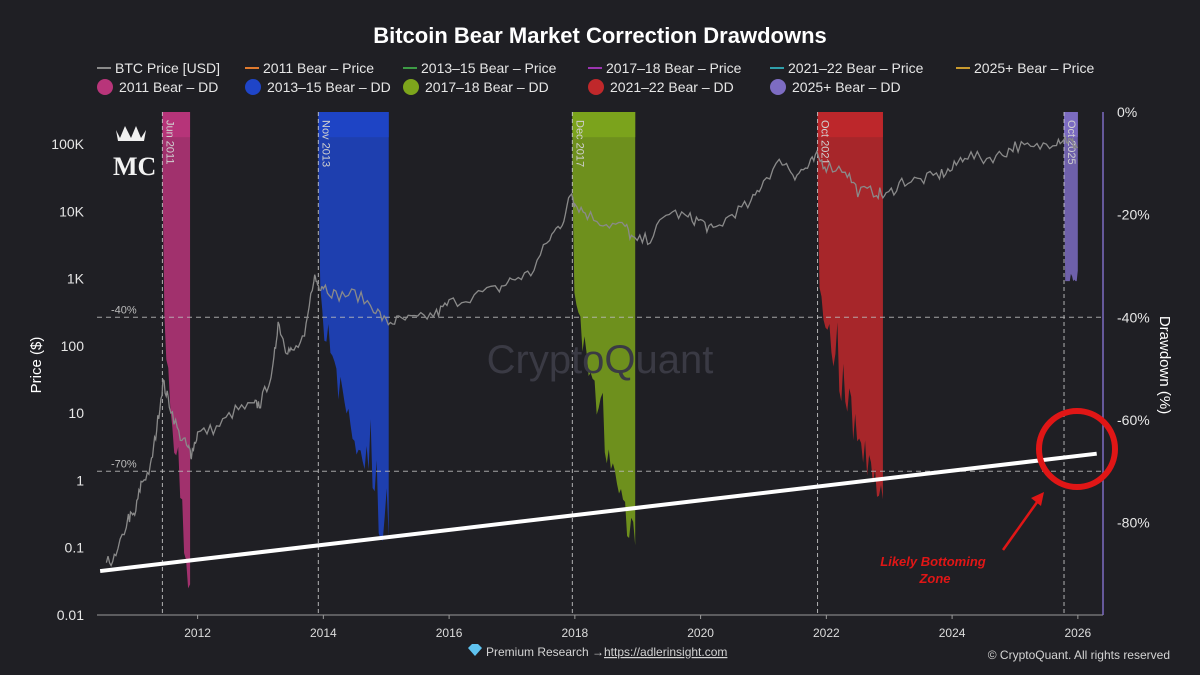 This screenshot has width=1200, height=675. I want to click on x-tick-label: 2020, so click(700, 633).